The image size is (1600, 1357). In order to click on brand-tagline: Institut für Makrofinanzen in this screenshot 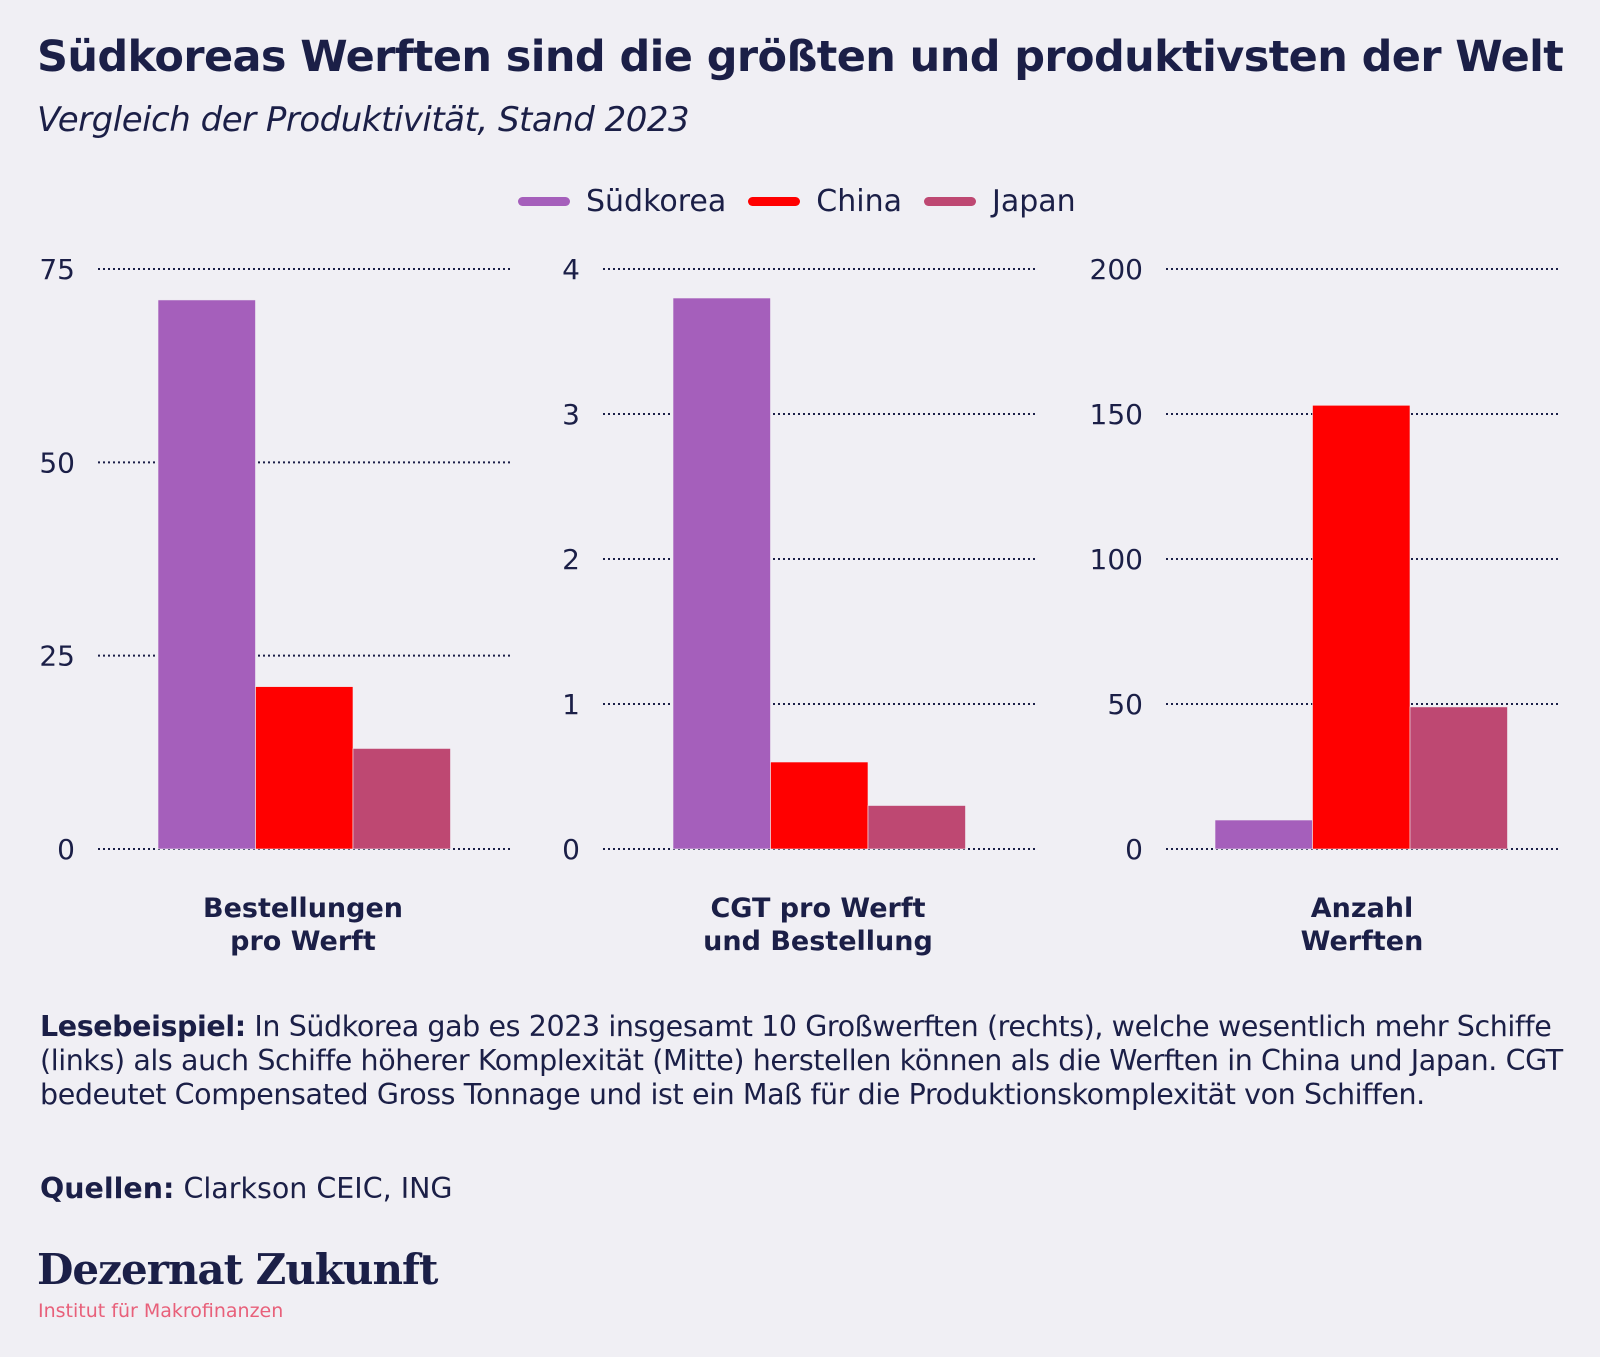, I will do `click(161, 1311)`.